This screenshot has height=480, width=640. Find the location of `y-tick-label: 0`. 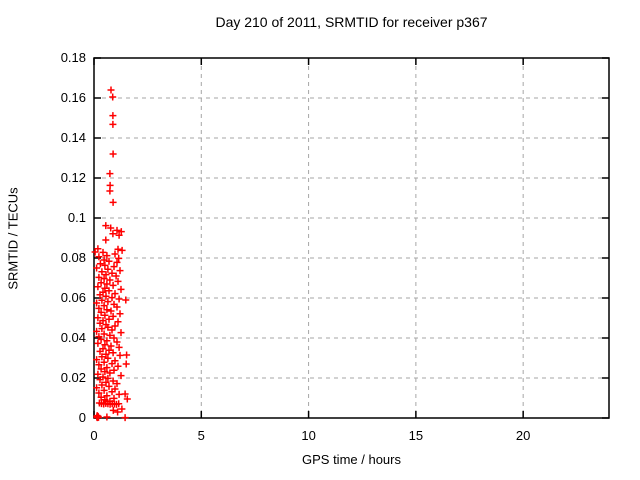

y-tick-label: 0 is located at coordinates (82, 417).